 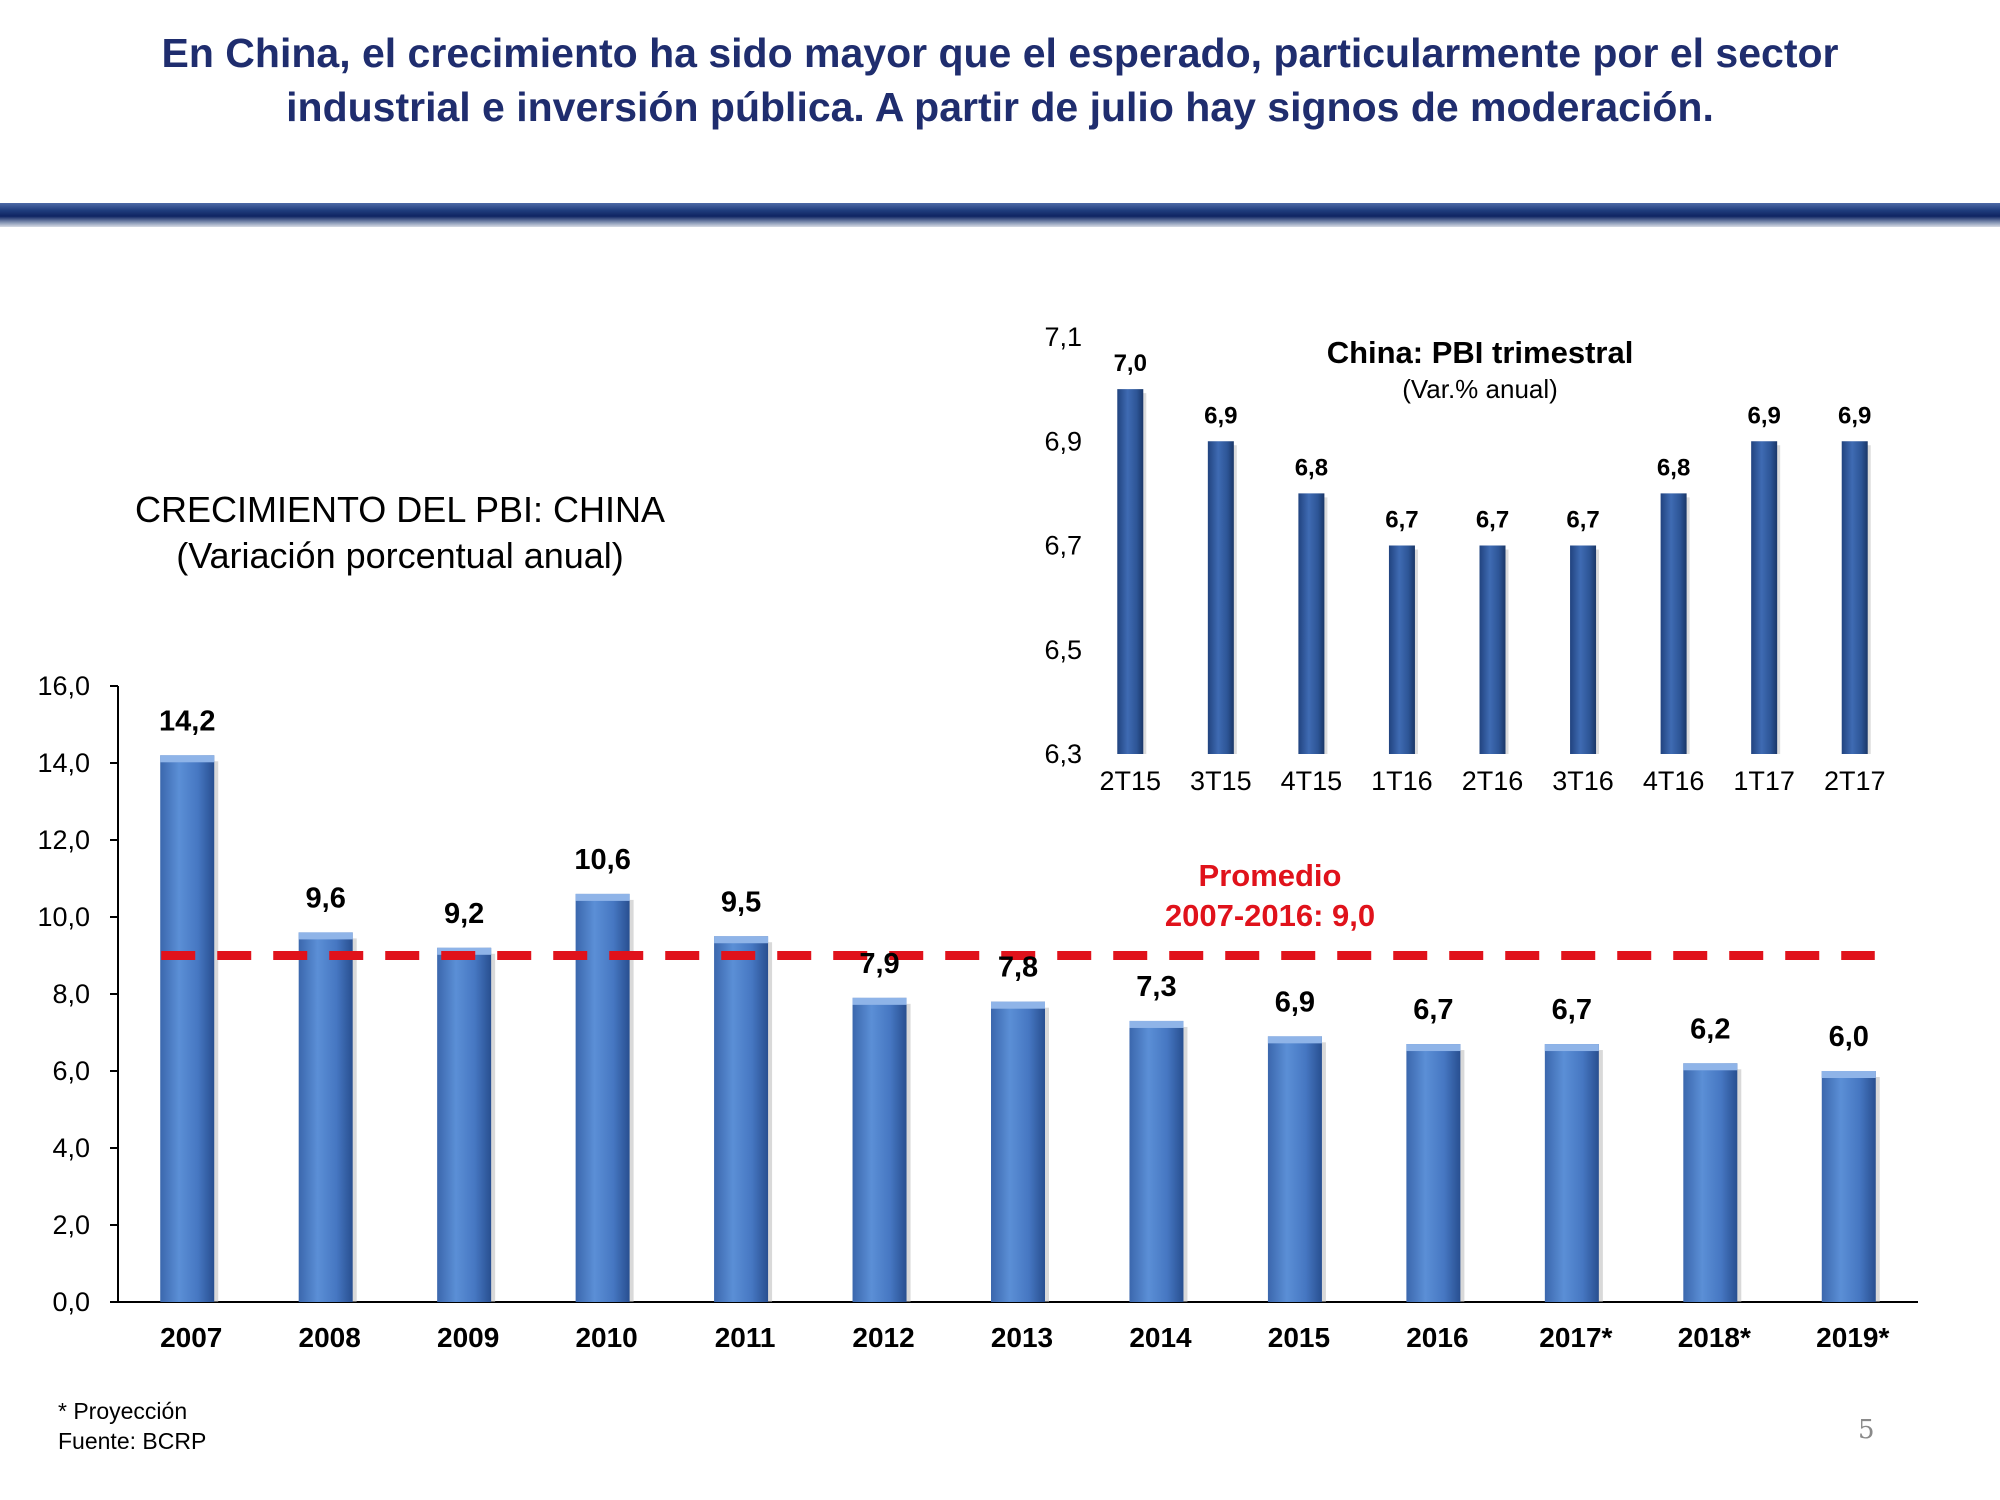 I want to click on main-data-label: 7,9, so click(x=879, y=964).